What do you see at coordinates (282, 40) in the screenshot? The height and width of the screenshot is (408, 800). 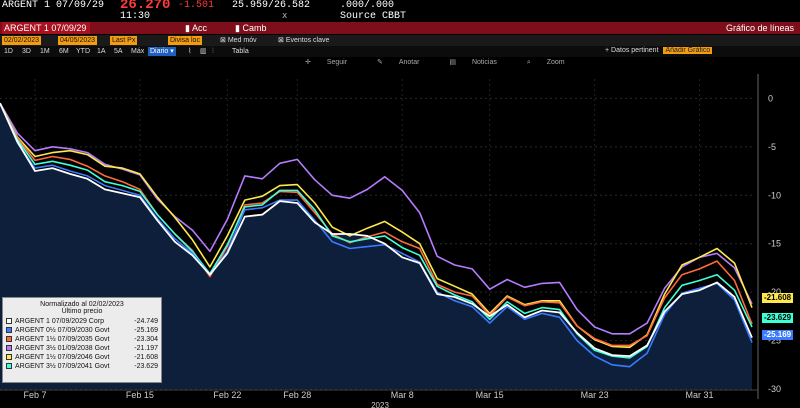 I see `checkbox-icon: ⊠` at bounding box center [282, 40].